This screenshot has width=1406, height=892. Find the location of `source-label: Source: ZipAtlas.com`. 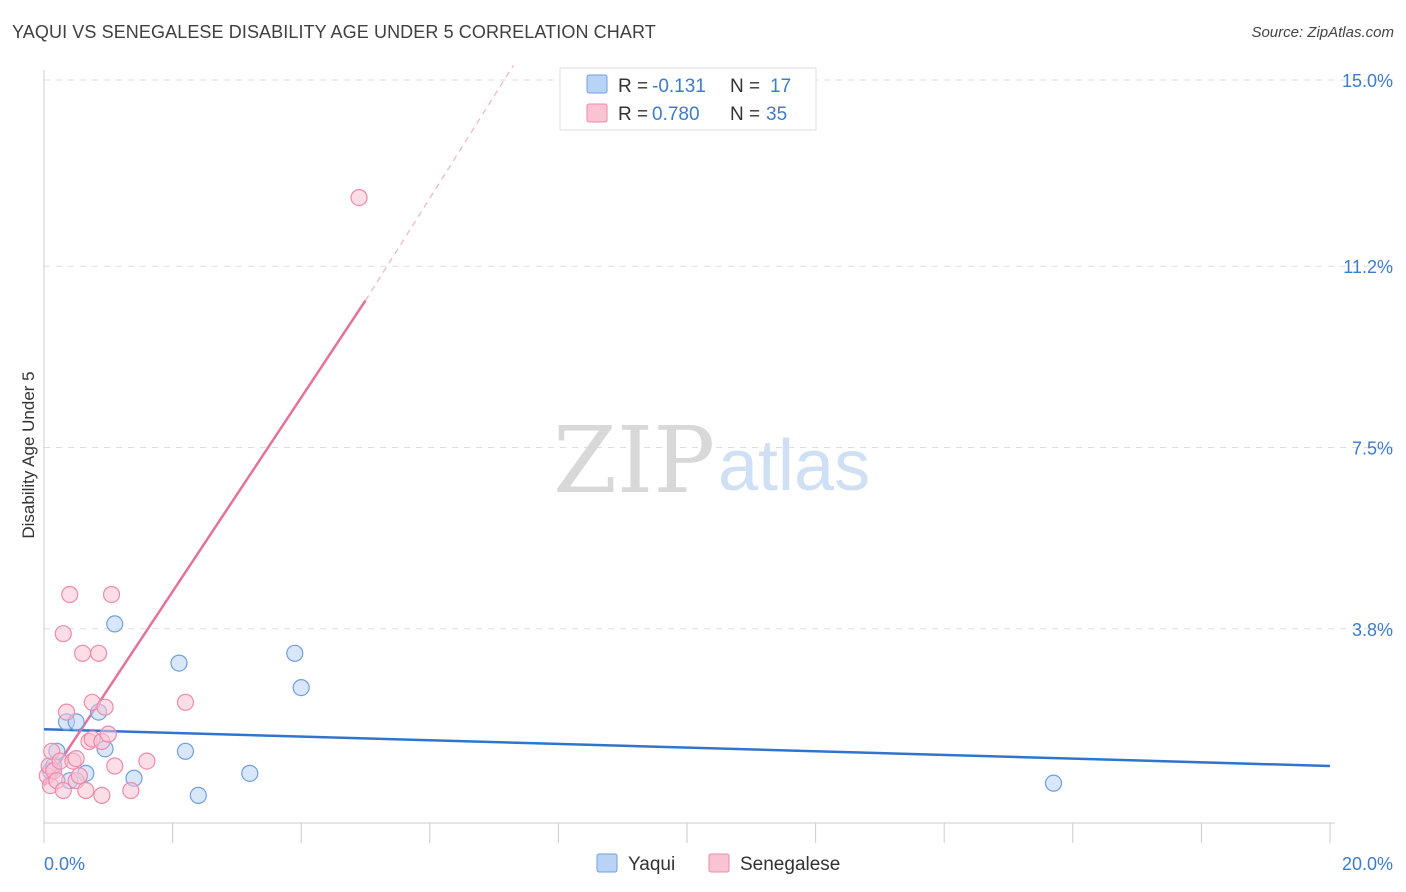

source-label: Source: ZipAtlas.com is located at coordinates (1322, 32).